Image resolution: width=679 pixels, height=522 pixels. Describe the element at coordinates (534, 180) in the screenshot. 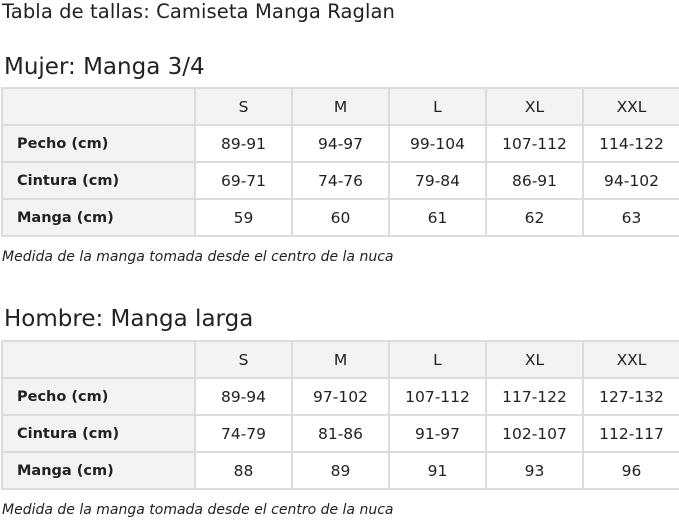

I see `waist-value-xl: 86-91` at that location.